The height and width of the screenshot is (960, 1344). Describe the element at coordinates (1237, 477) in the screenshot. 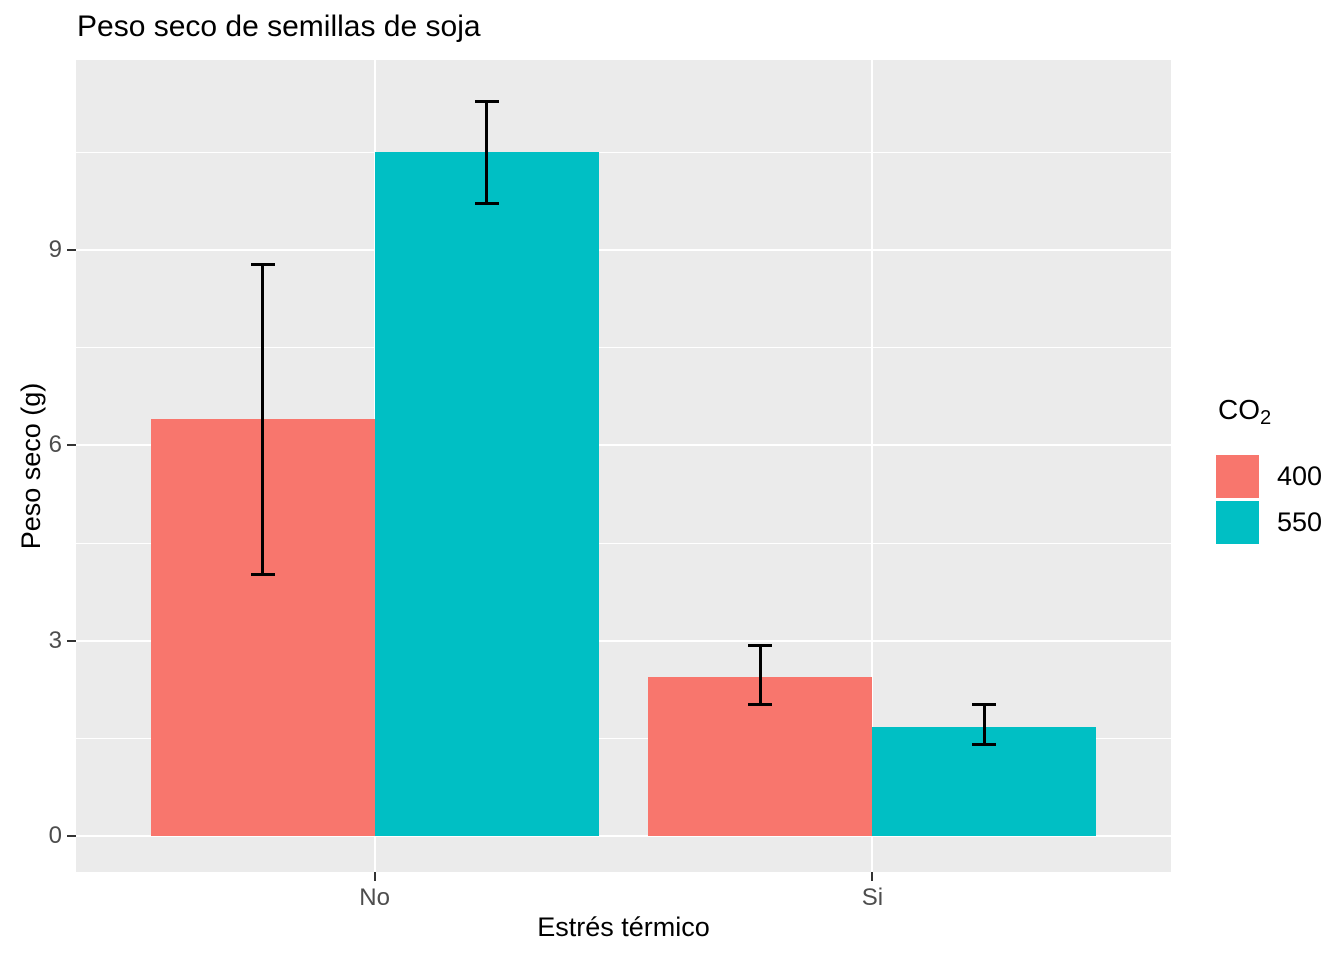

I see `legend-swatch-400-icon` at that location.